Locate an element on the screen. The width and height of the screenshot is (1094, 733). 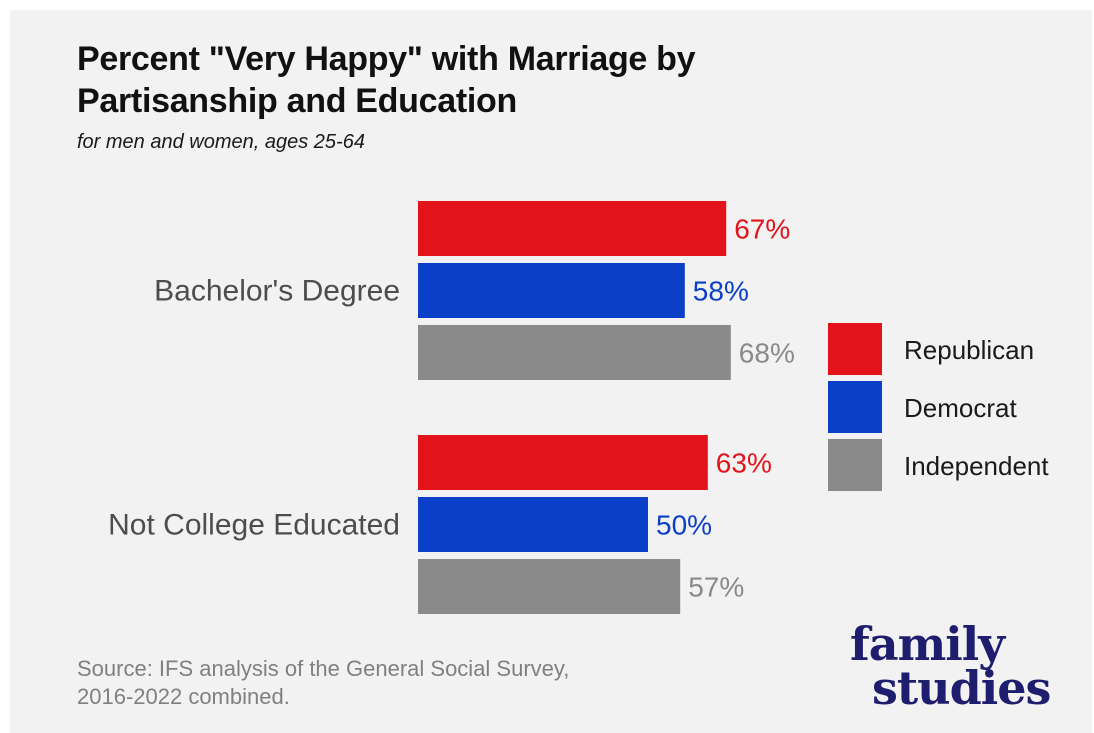
source-note-line-2: 2016-2022 combined. is located at coordinates (183, 696).